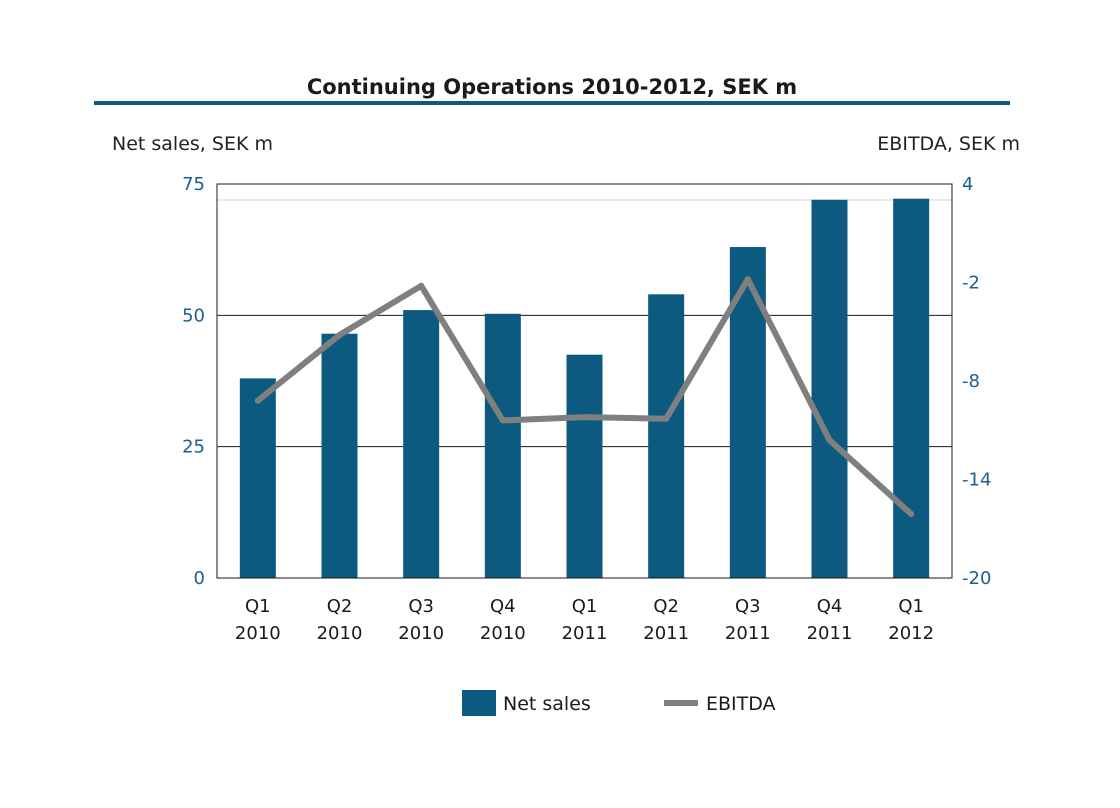 Image resolution: width=1120 pixels, height=808 pixels. I want to click on x-tick-label: Q4 2010, so click(503, 620).